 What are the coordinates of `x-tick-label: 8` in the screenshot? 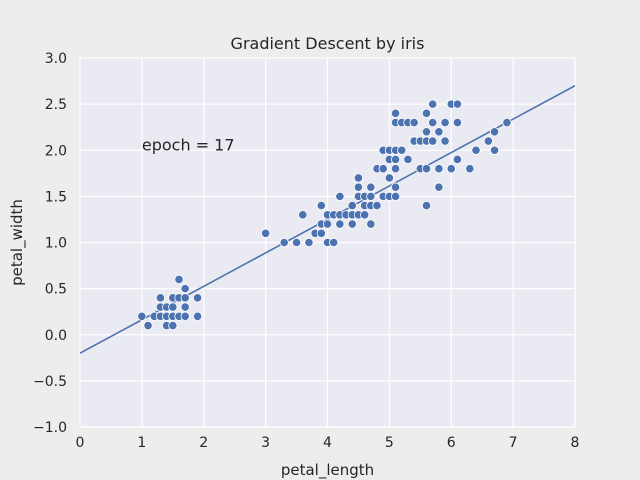 It's located at (575, 443).